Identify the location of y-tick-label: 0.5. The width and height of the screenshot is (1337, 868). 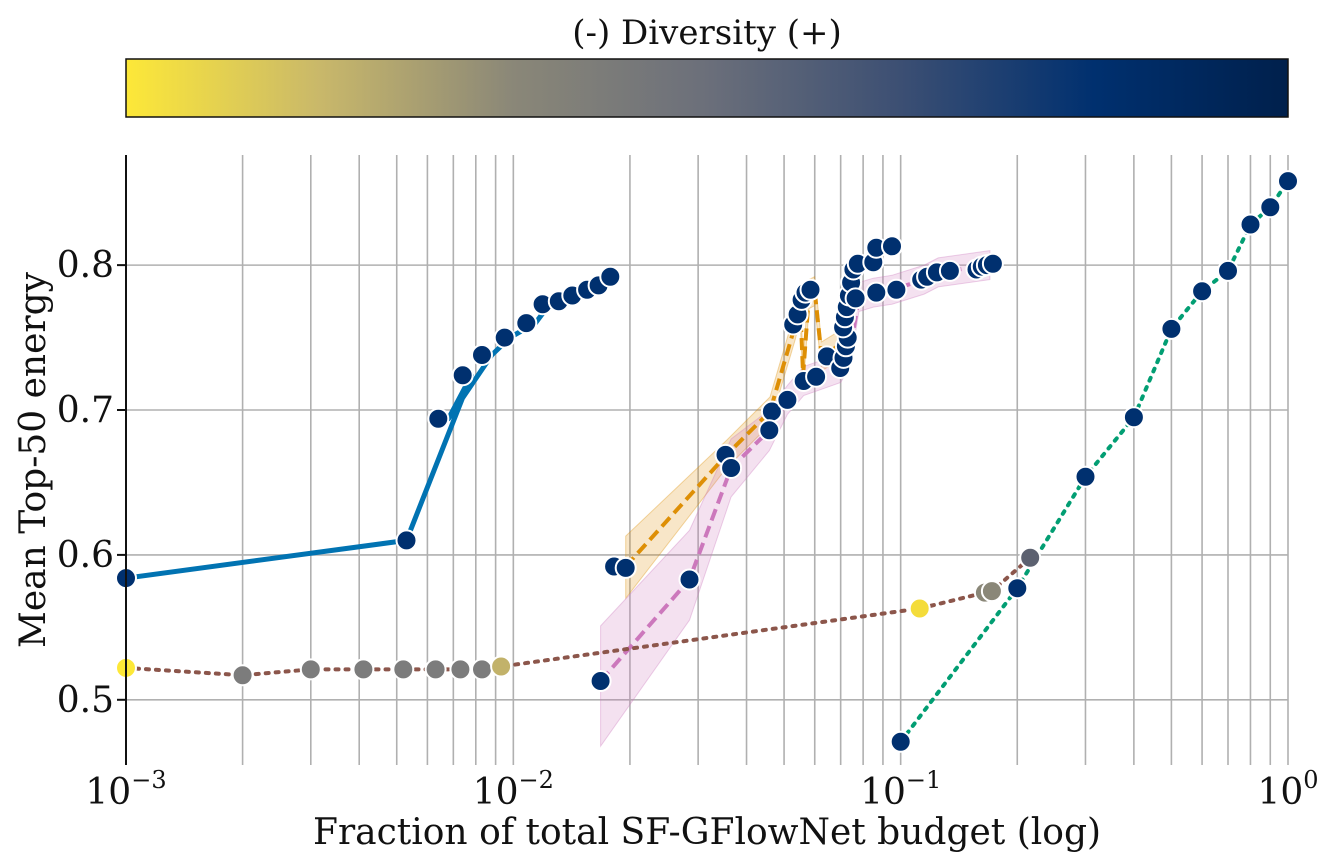
(85, 700).